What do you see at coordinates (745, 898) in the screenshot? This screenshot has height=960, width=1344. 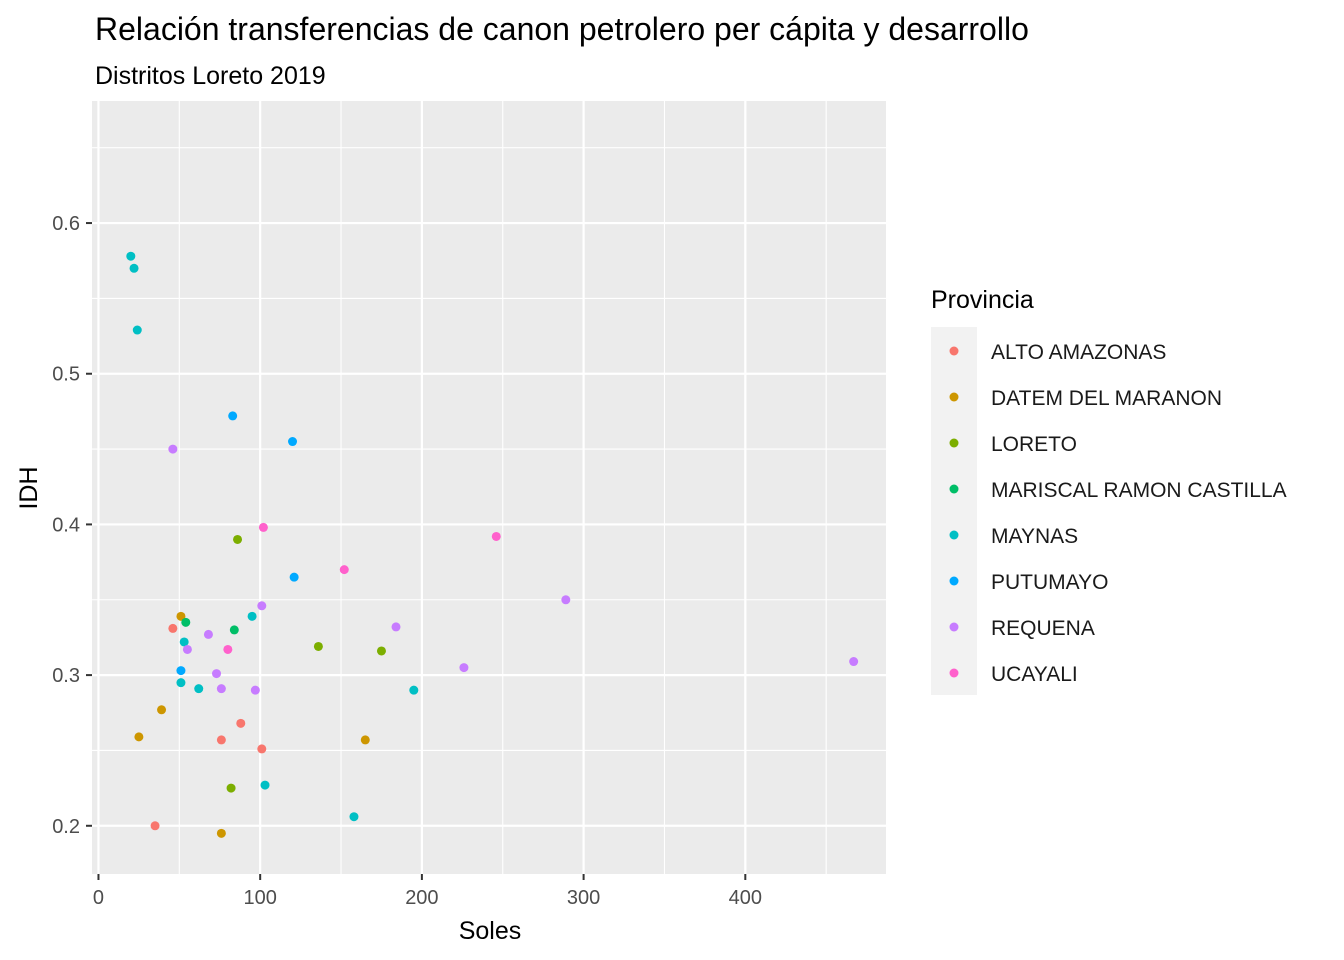 I see `x-tick-label: 400` at bounding box center [745, 898].